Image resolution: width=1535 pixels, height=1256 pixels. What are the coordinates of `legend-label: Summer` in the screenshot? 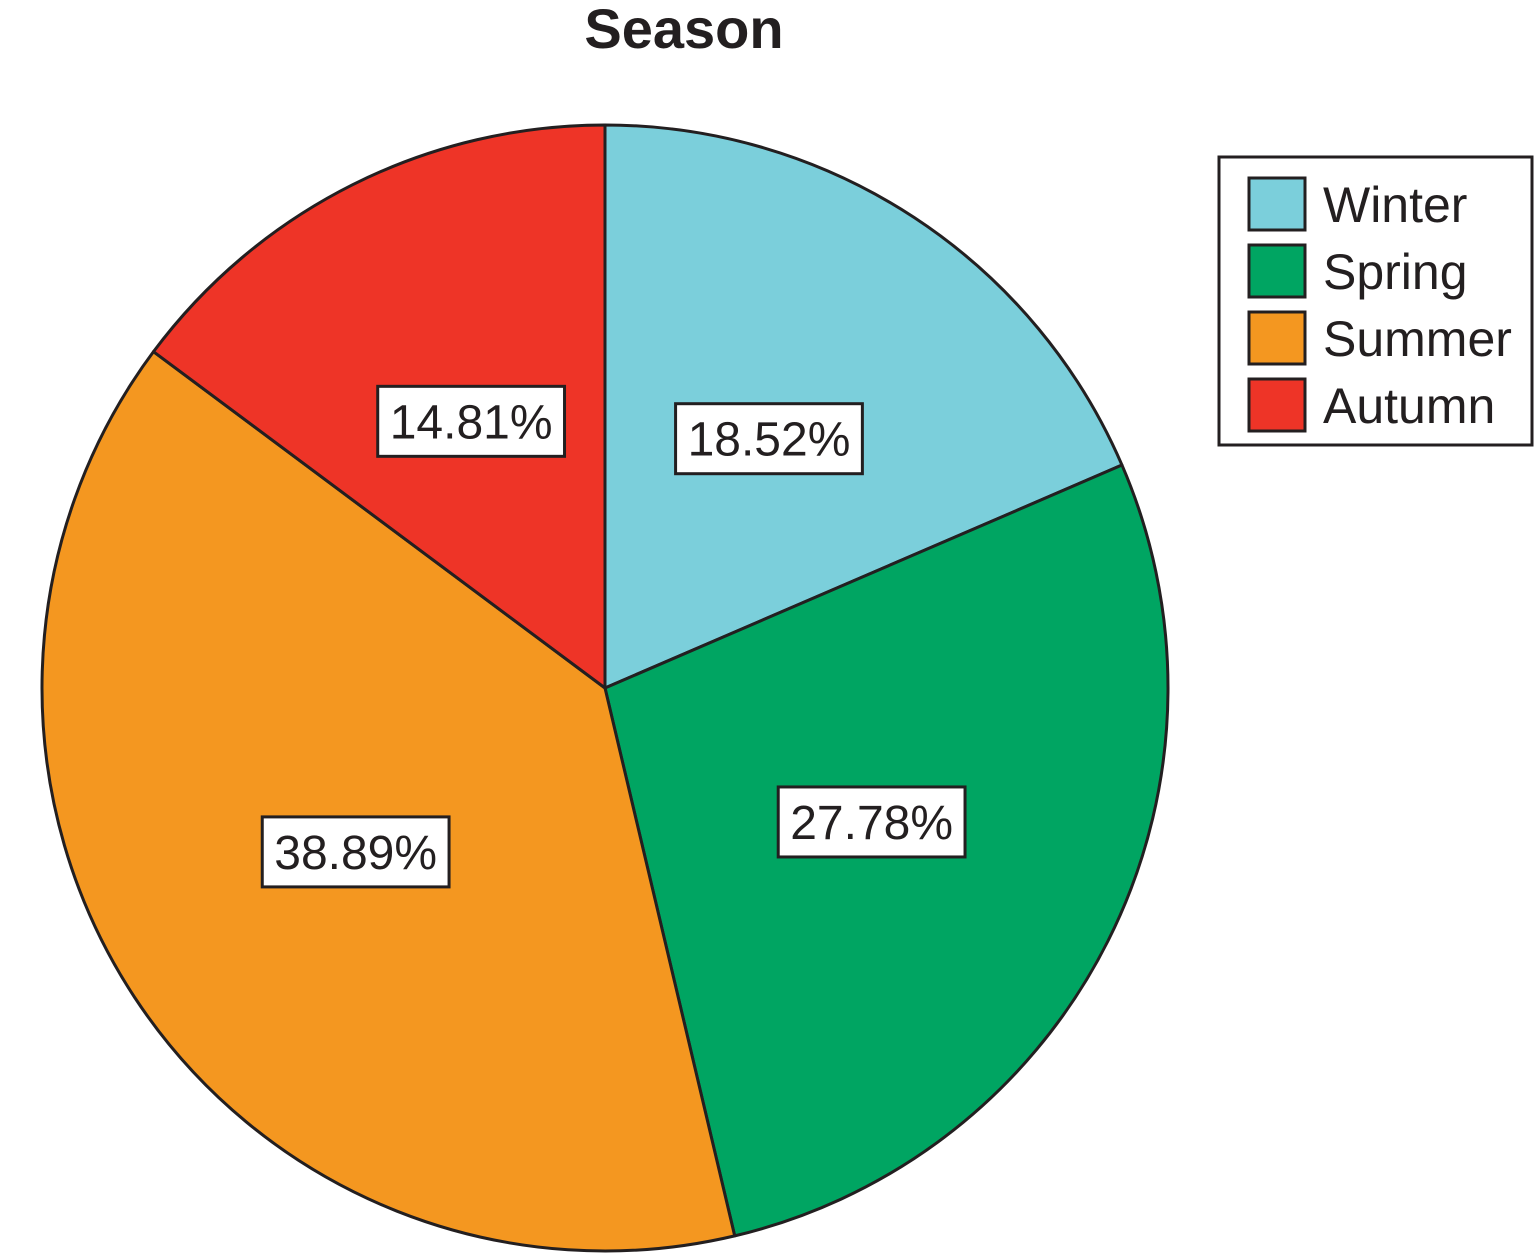 It's located at (1417, 339).